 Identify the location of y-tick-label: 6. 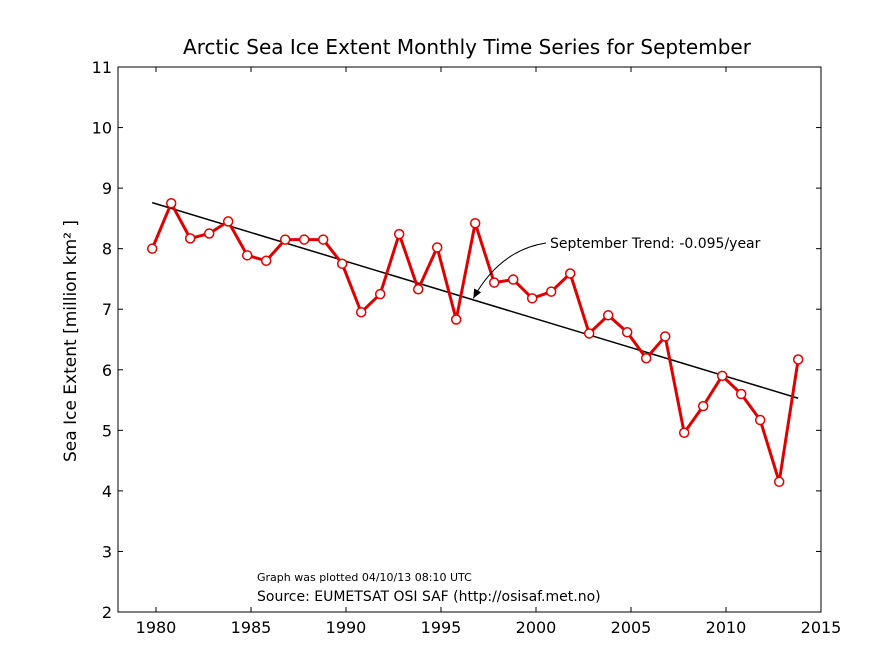
(107, 370).